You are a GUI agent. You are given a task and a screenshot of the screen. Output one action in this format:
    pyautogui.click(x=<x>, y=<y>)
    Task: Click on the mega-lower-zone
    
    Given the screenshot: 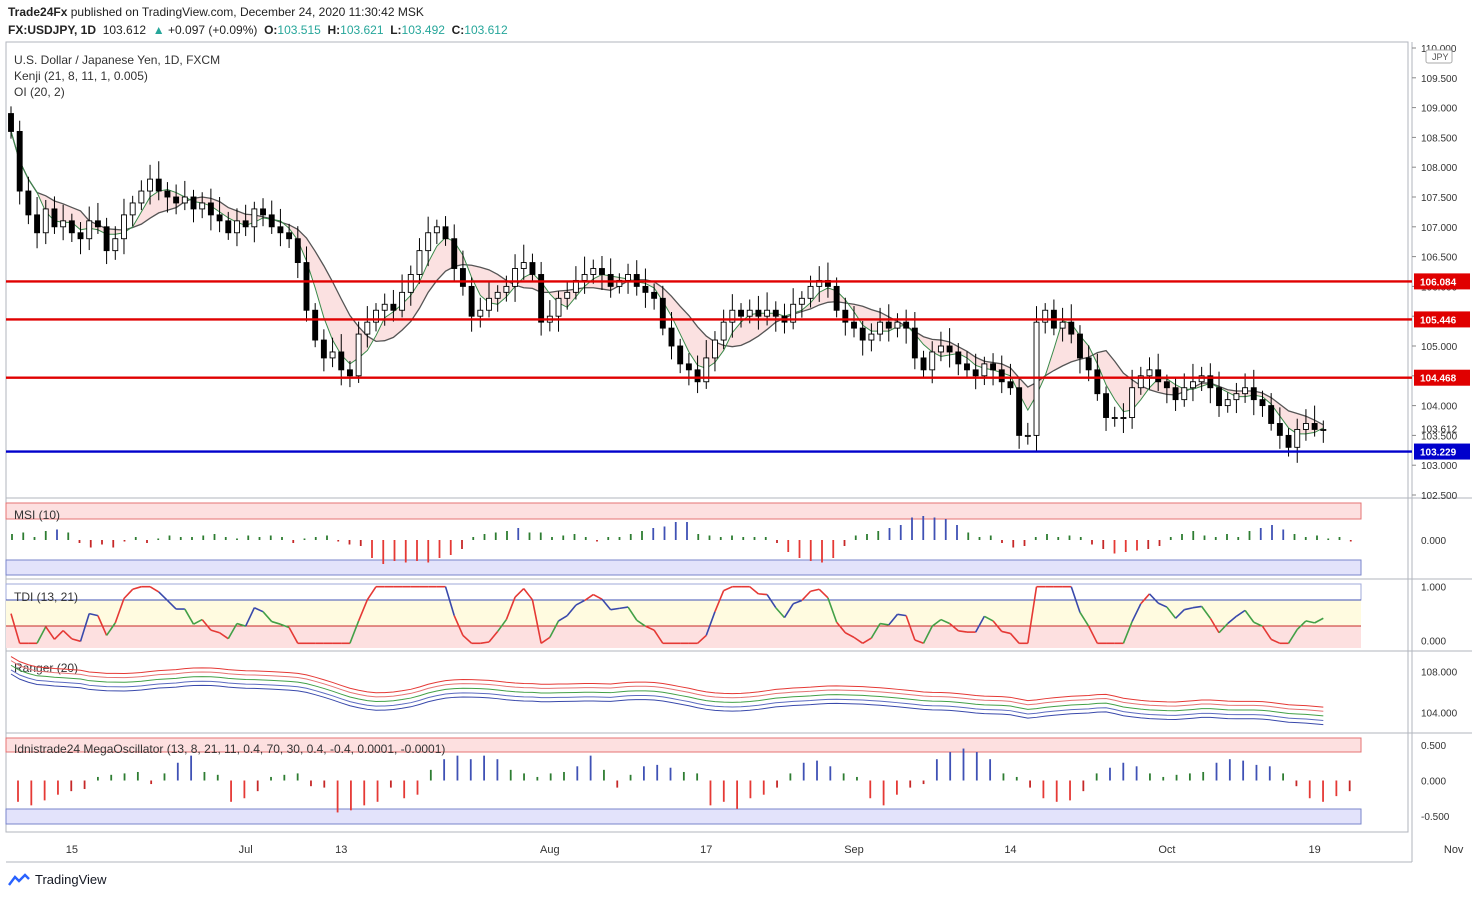 What is the action you would take?
    pyautogui.click(x=683, y=816)
    